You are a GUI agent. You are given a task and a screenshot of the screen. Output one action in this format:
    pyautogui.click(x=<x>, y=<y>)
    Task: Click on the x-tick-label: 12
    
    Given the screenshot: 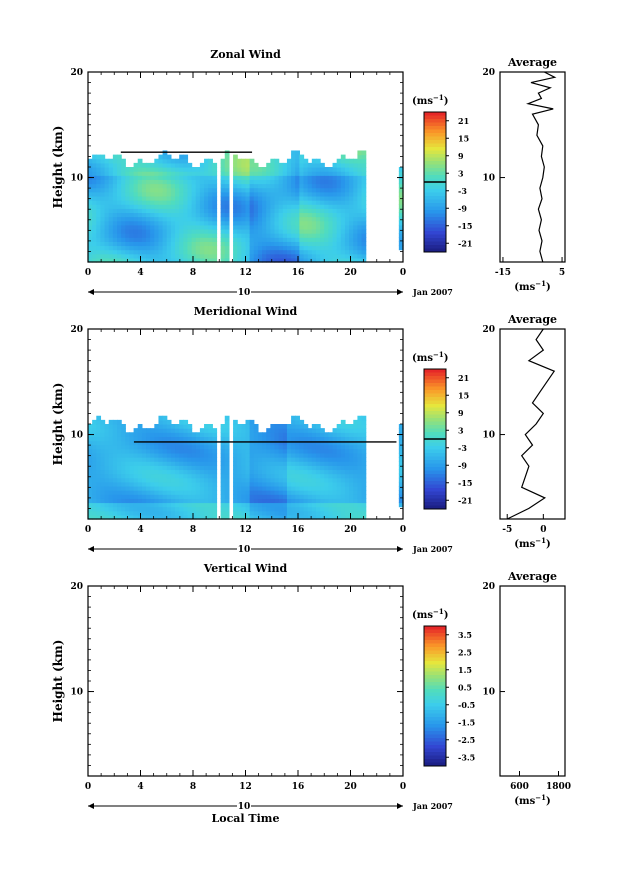 What is the action you would take?
    pyautogui.click(x=245, y=530)
    